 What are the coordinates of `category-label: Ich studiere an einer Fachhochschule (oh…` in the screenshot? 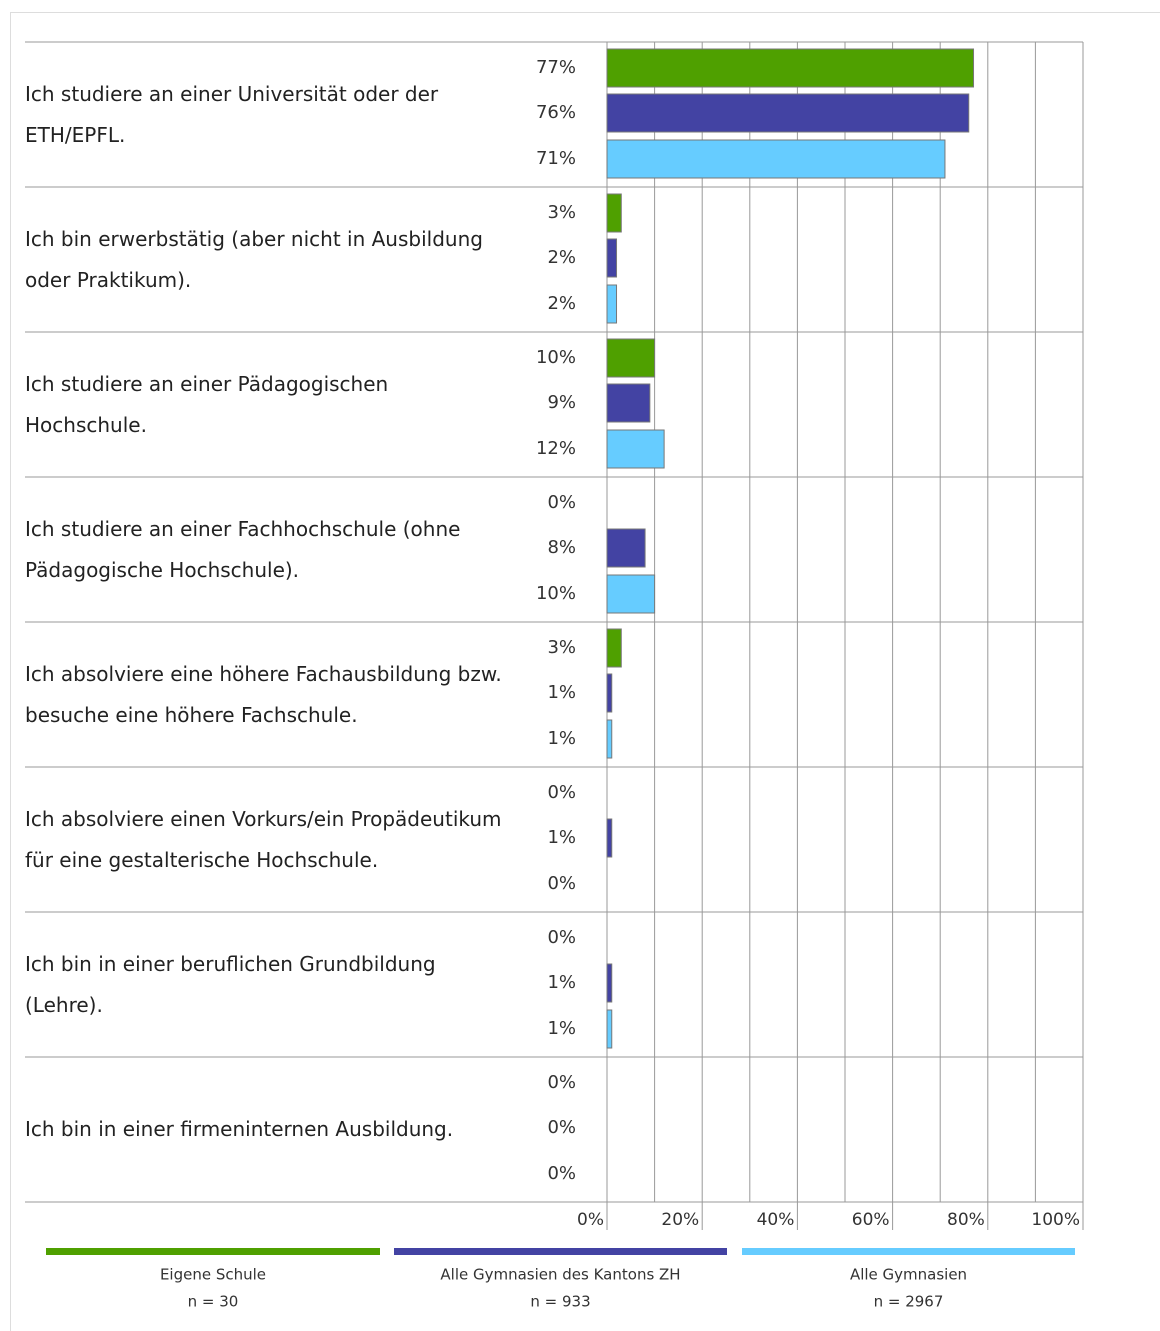 It's located at (243, 549).